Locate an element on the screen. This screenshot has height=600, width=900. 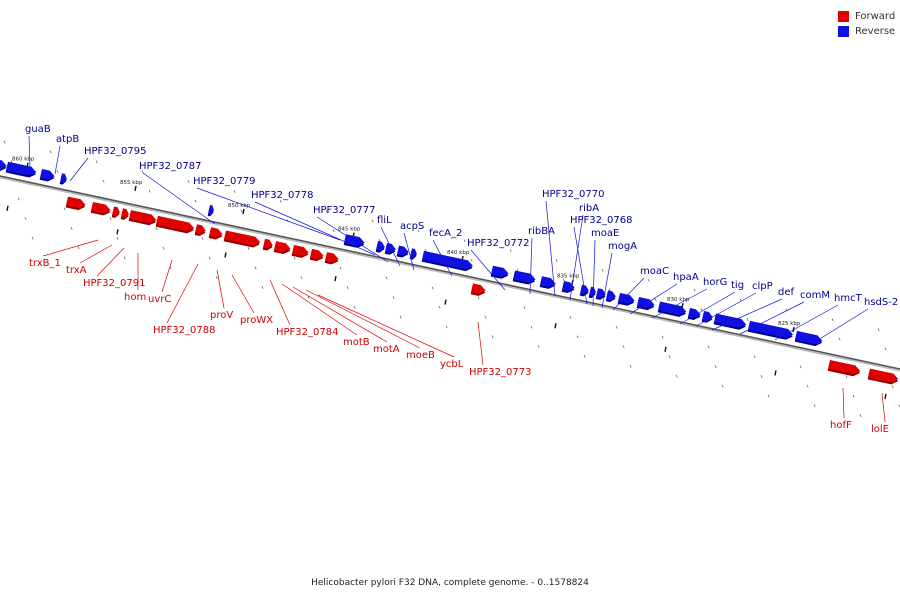
reverse-gene-label: HPF32_0770 is located at coordinates (573, 194).